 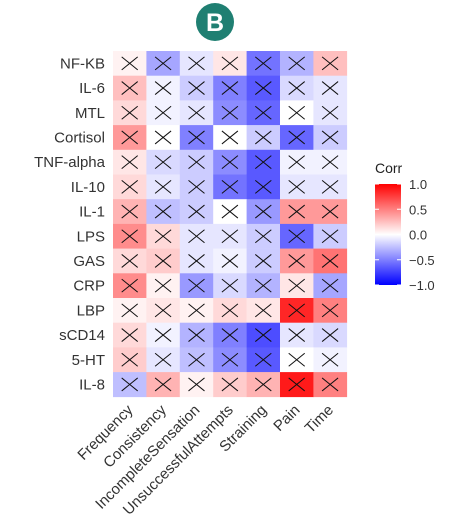 I want to click on legend-tick-label: 0.0, so click(x=418, y=235).